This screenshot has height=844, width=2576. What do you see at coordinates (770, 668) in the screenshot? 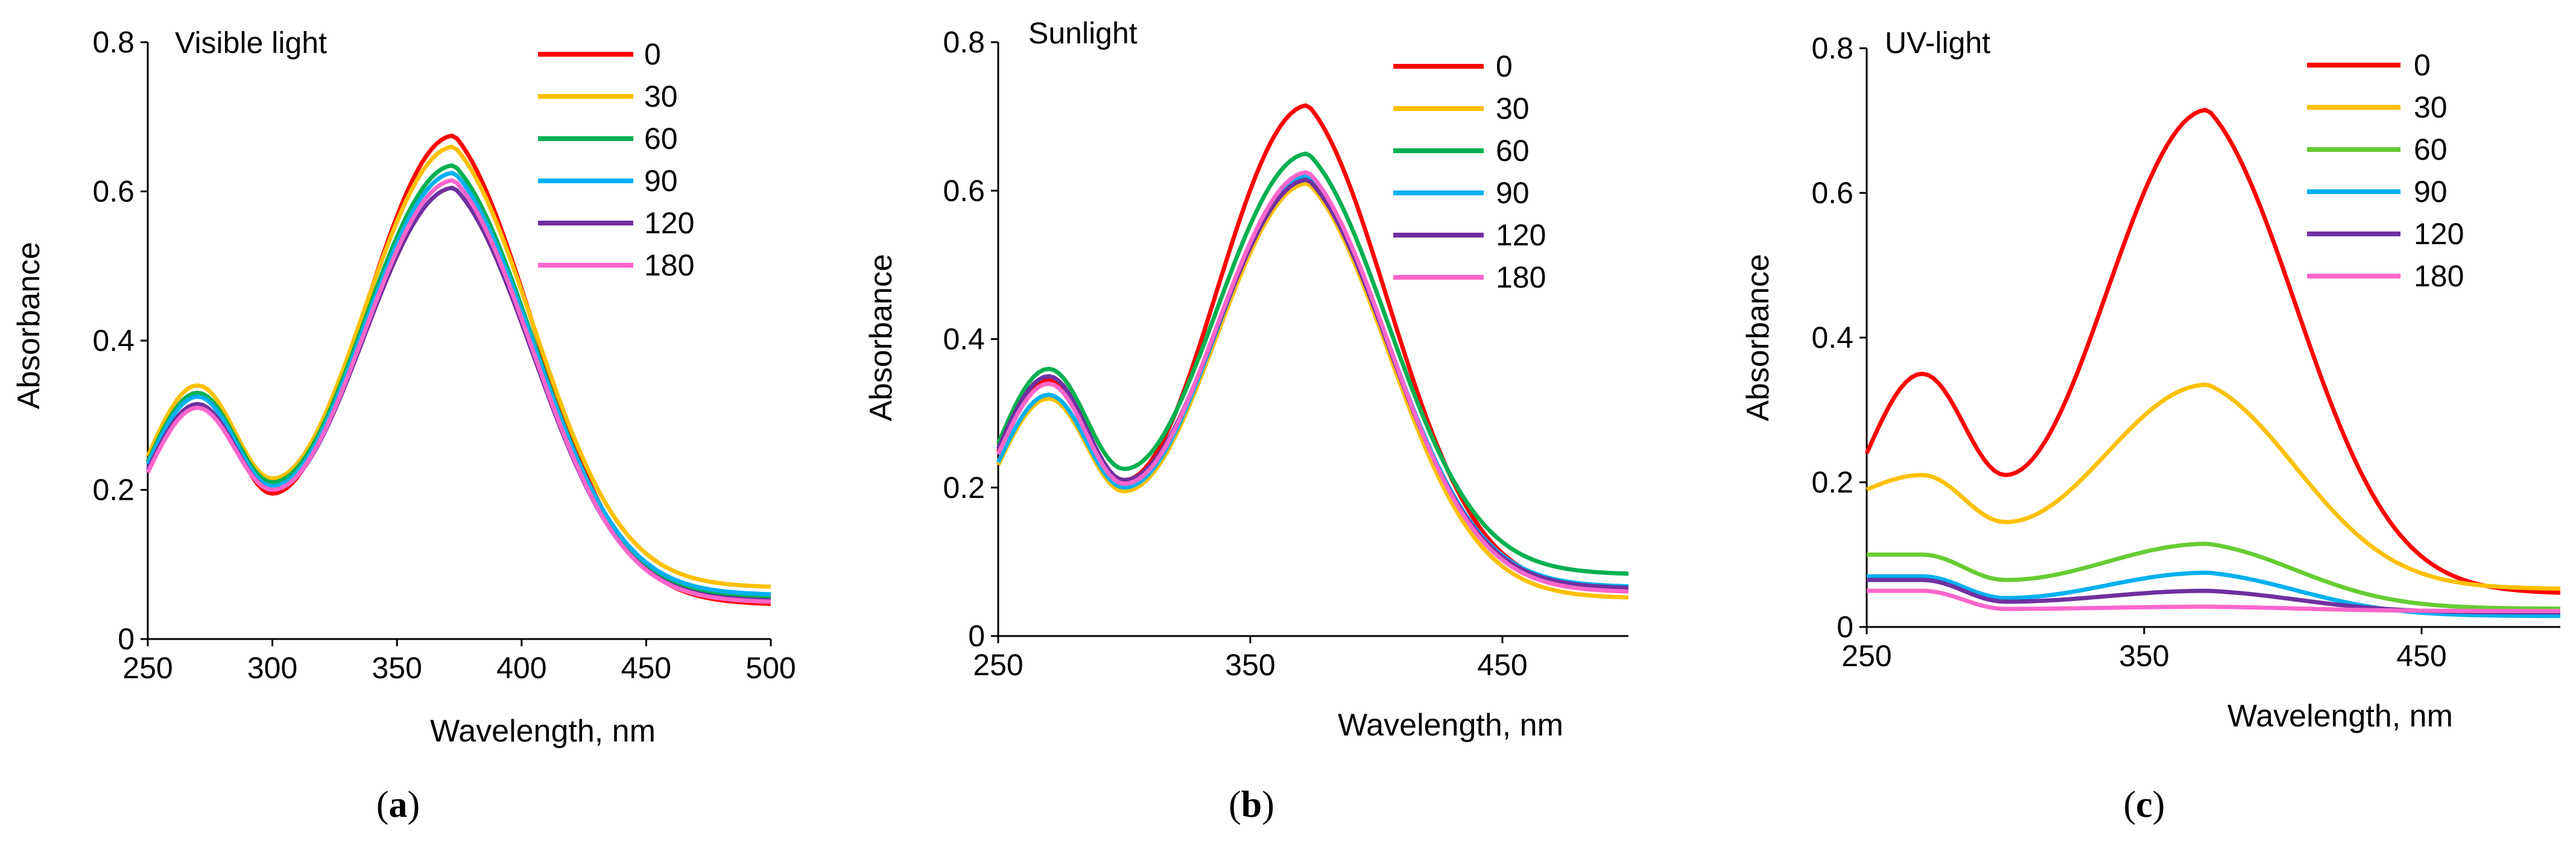
I see `x-tick-label: 500` at bounding box center [770, 668].